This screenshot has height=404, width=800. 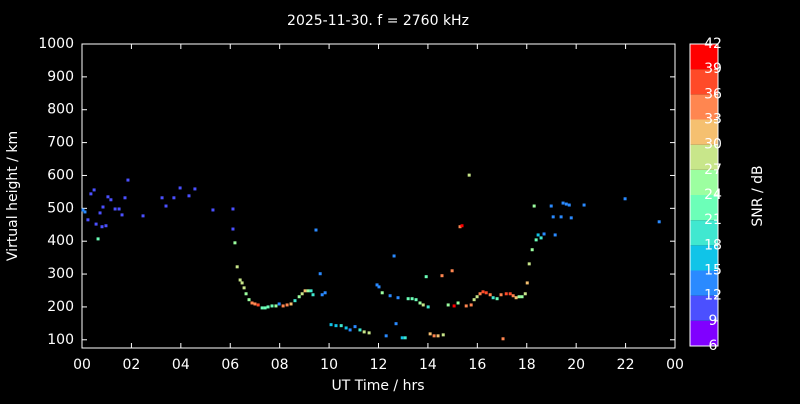 What do you see at coordinates (477, 365) in the screenshot?
I see `x-tick-label: 16` at bounding box center [477, 365].